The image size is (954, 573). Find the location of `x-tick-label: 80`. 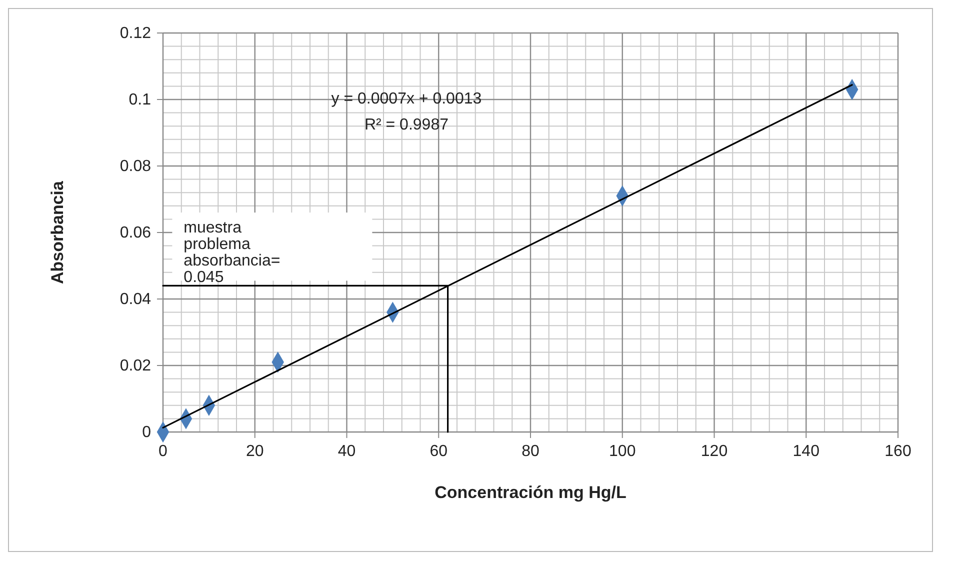

x-tick-label: 80 is located at coordinates (531, 451).